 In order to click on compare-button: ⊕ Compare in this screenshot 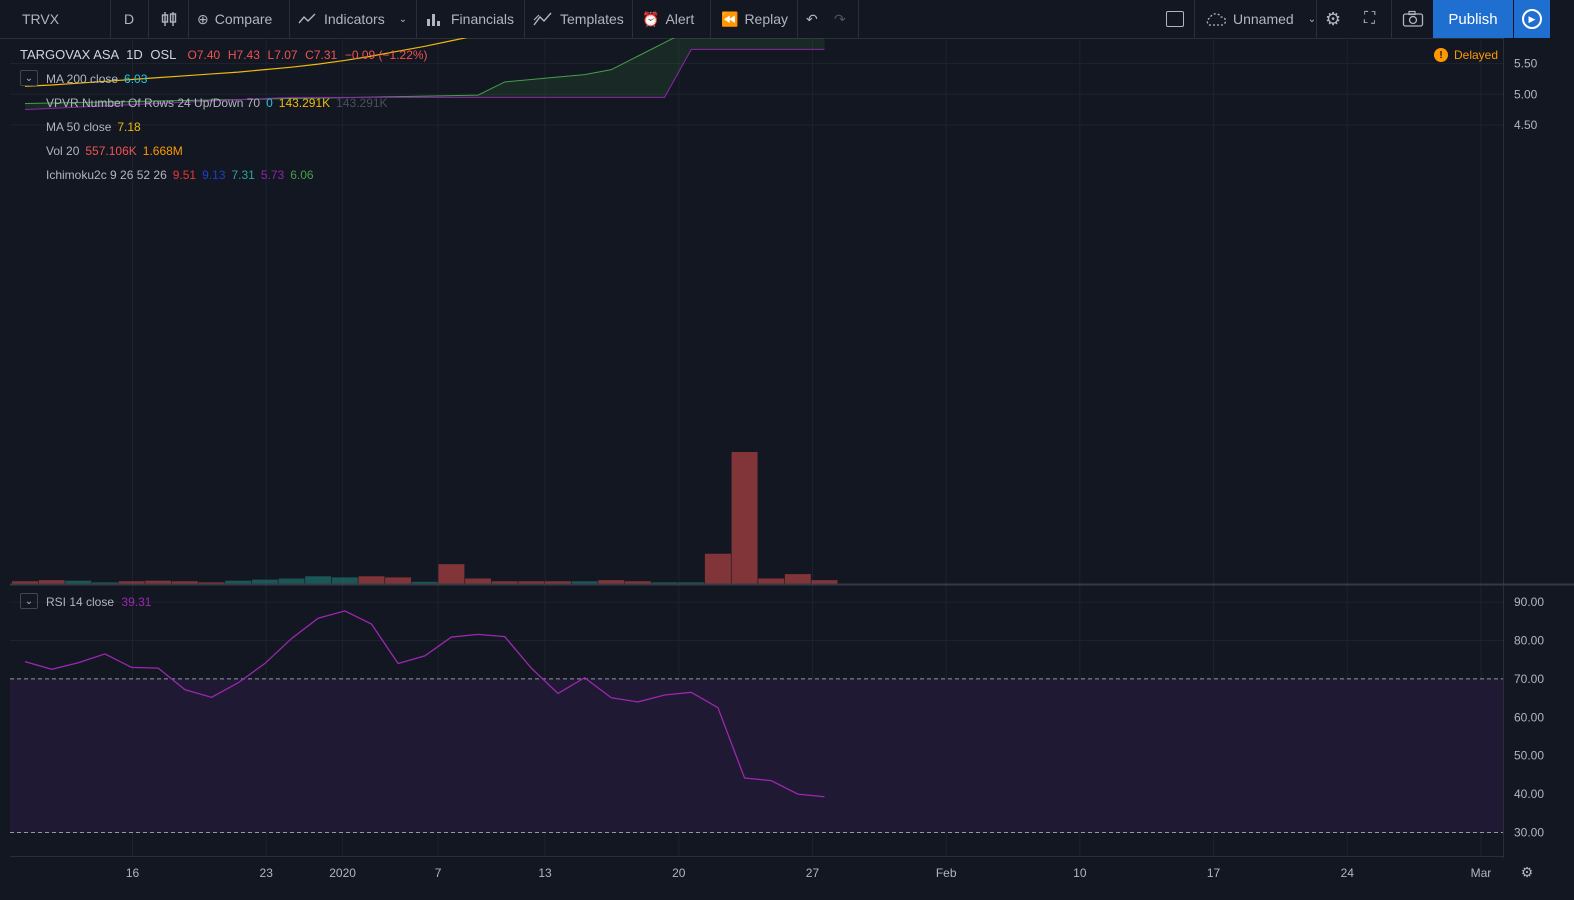, I will do `click(234, 19)`.